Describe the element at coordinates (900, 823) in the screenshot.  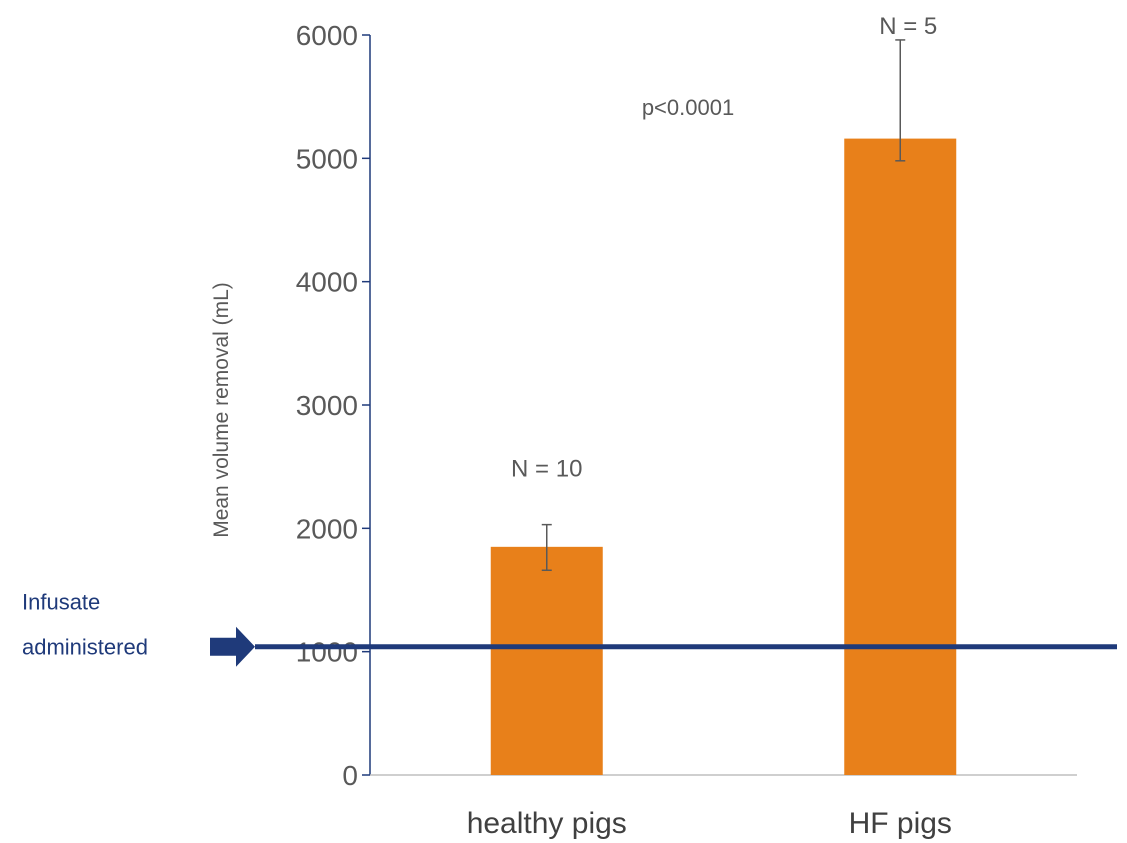
I see `x-tick-label: HF pigs` at that location.